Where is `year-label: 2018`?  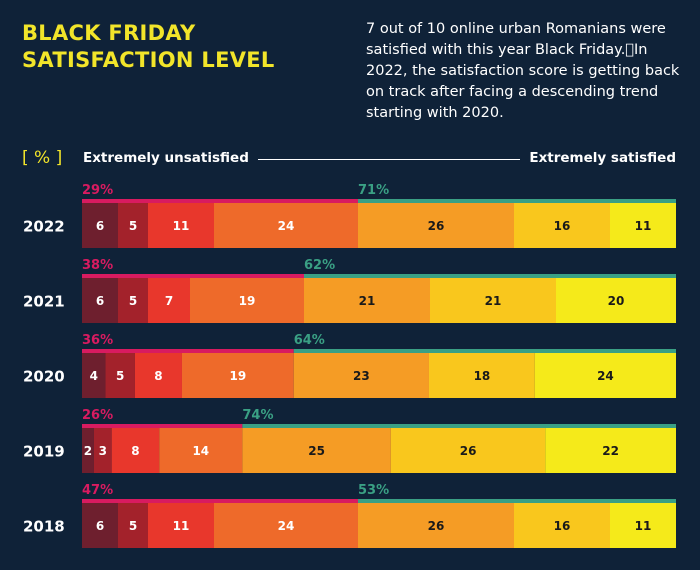 year-label: 2018 is located at coordinates (44, 527).